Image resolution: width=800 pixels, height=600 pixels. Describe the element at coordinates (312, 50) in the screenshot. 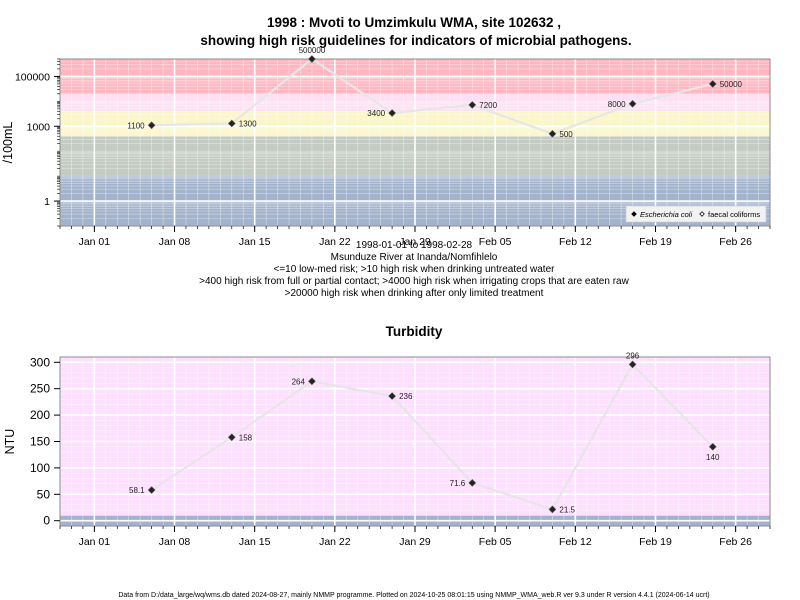

I see `data-label: 500000` at that location.